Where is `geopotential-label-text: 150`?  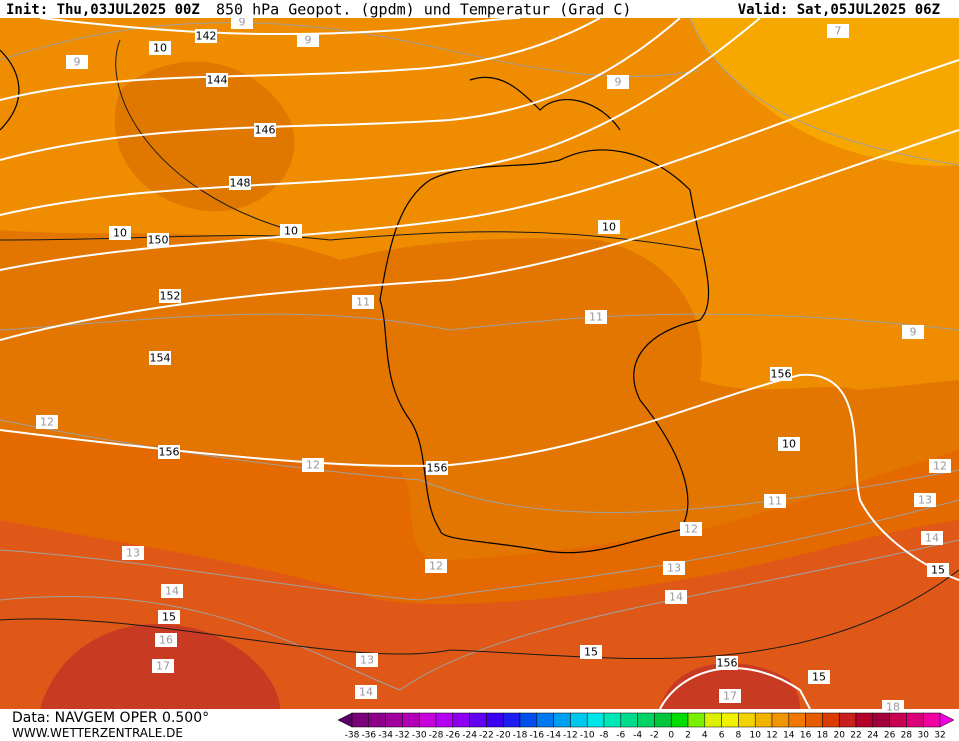 geopotential-label-text: 150 is located at coordinates (158, 240).